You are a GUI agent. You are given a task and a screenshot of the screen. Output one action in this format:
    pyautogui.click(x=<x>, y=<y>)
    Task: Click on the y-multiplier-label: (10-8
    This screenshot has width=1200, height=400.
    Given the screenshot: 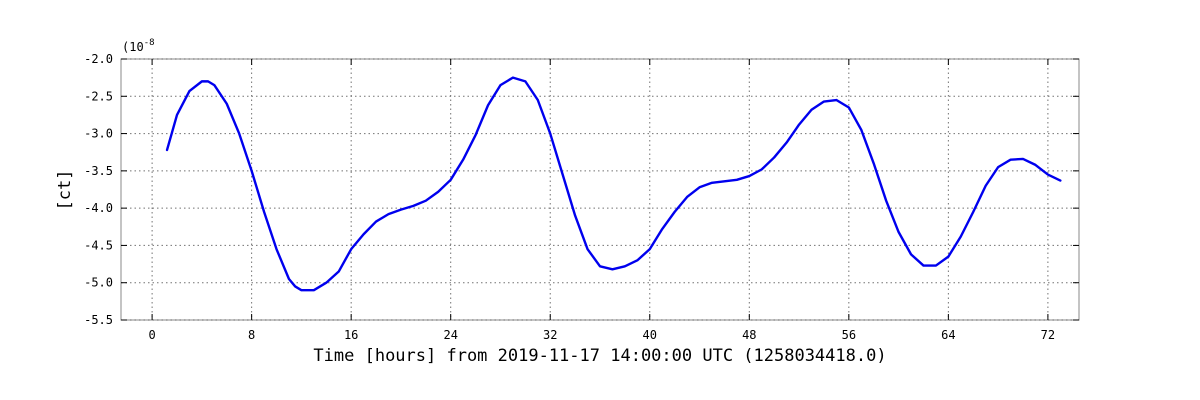 What is the action you would take?
    pyautogui.click(x=138, y=46)
    